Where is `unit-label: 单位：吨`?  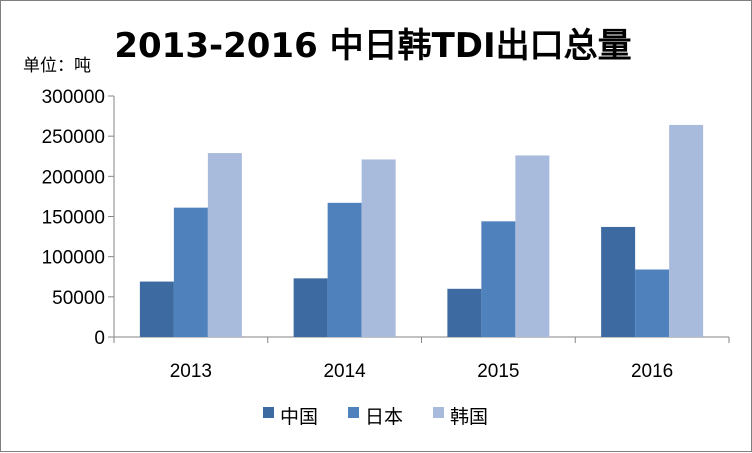
unit-label: 单位：吨 is located at coordinates (57, 66).